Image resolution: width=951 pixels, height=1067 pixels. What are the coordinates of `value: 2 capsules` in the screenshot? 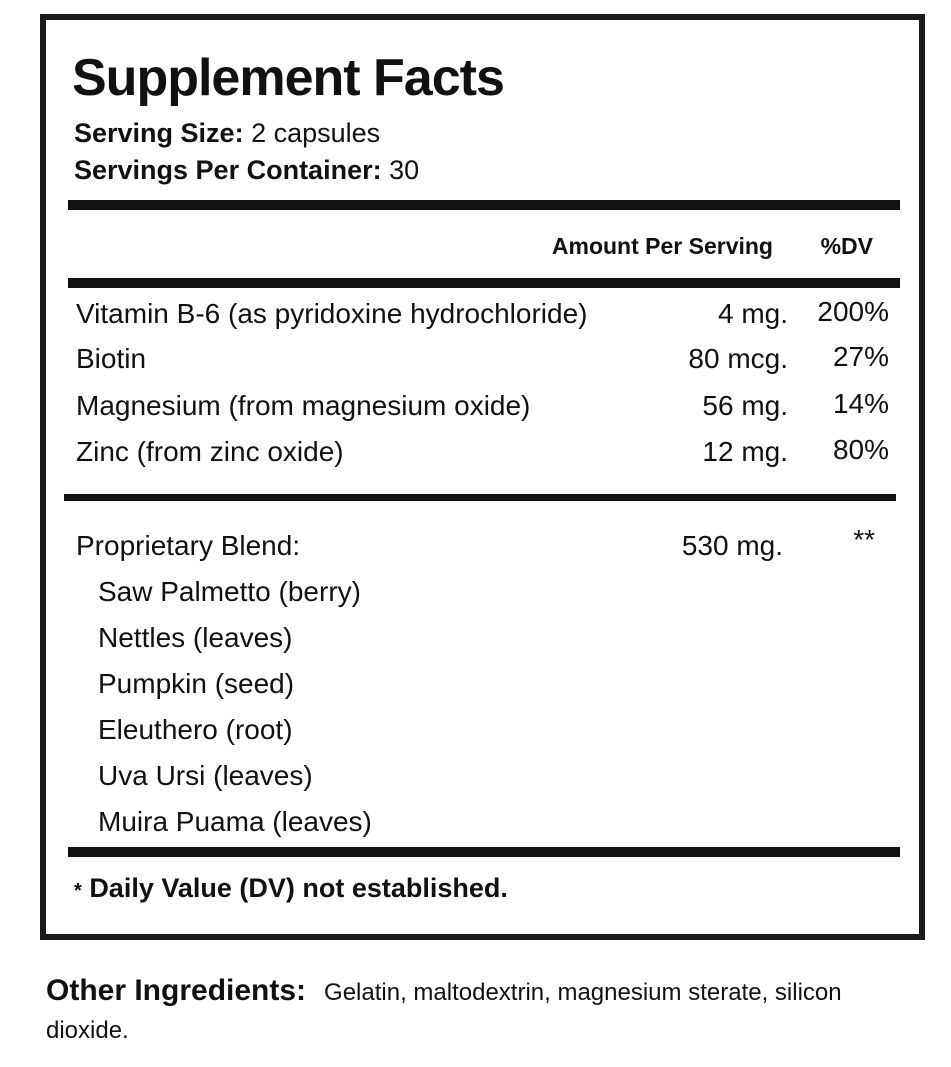 It's located at (316, 133).